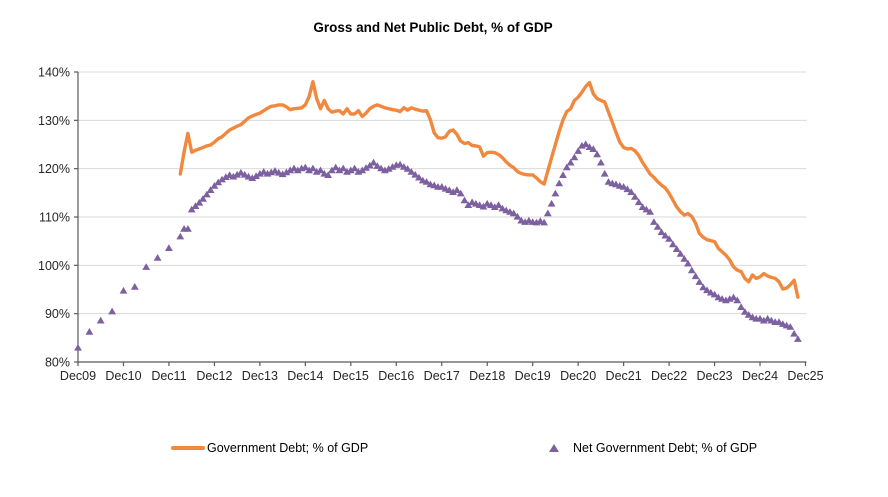 The image size is (888, 497). I want to click on svg-text: Dec20, so click(578, 376).